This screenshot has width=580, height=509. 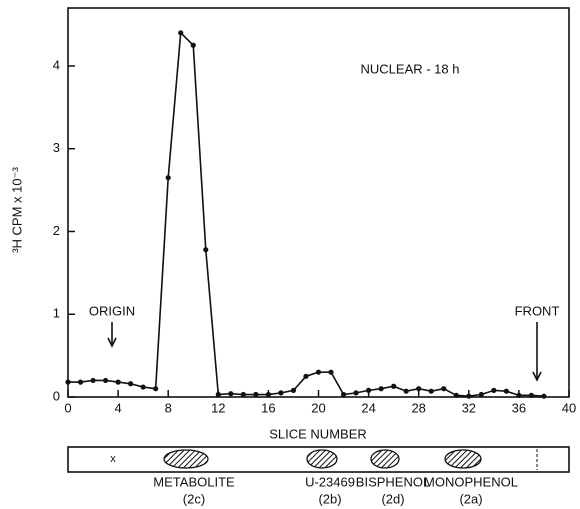 What do you see at coordinates (471, 481) in the screenshot?
I see `spot-label: MONOPHENOL` at bounding box center [471, 481].